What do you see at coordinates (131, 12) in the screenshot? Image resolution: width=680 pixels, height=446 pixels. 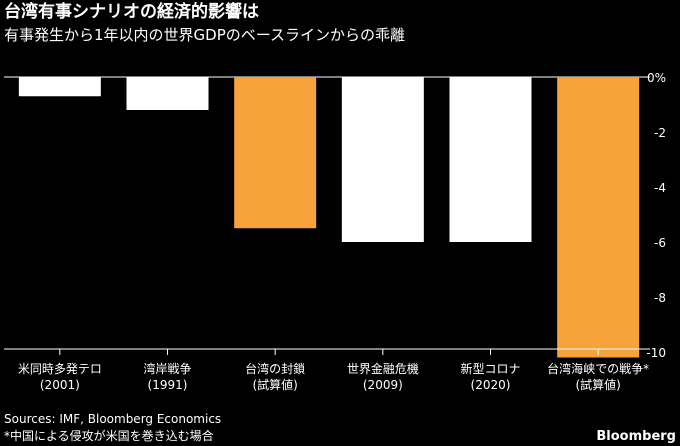 I see `chart-title: 台湾有事シナリオの経済的影響は` at bounding box center [131, 12].